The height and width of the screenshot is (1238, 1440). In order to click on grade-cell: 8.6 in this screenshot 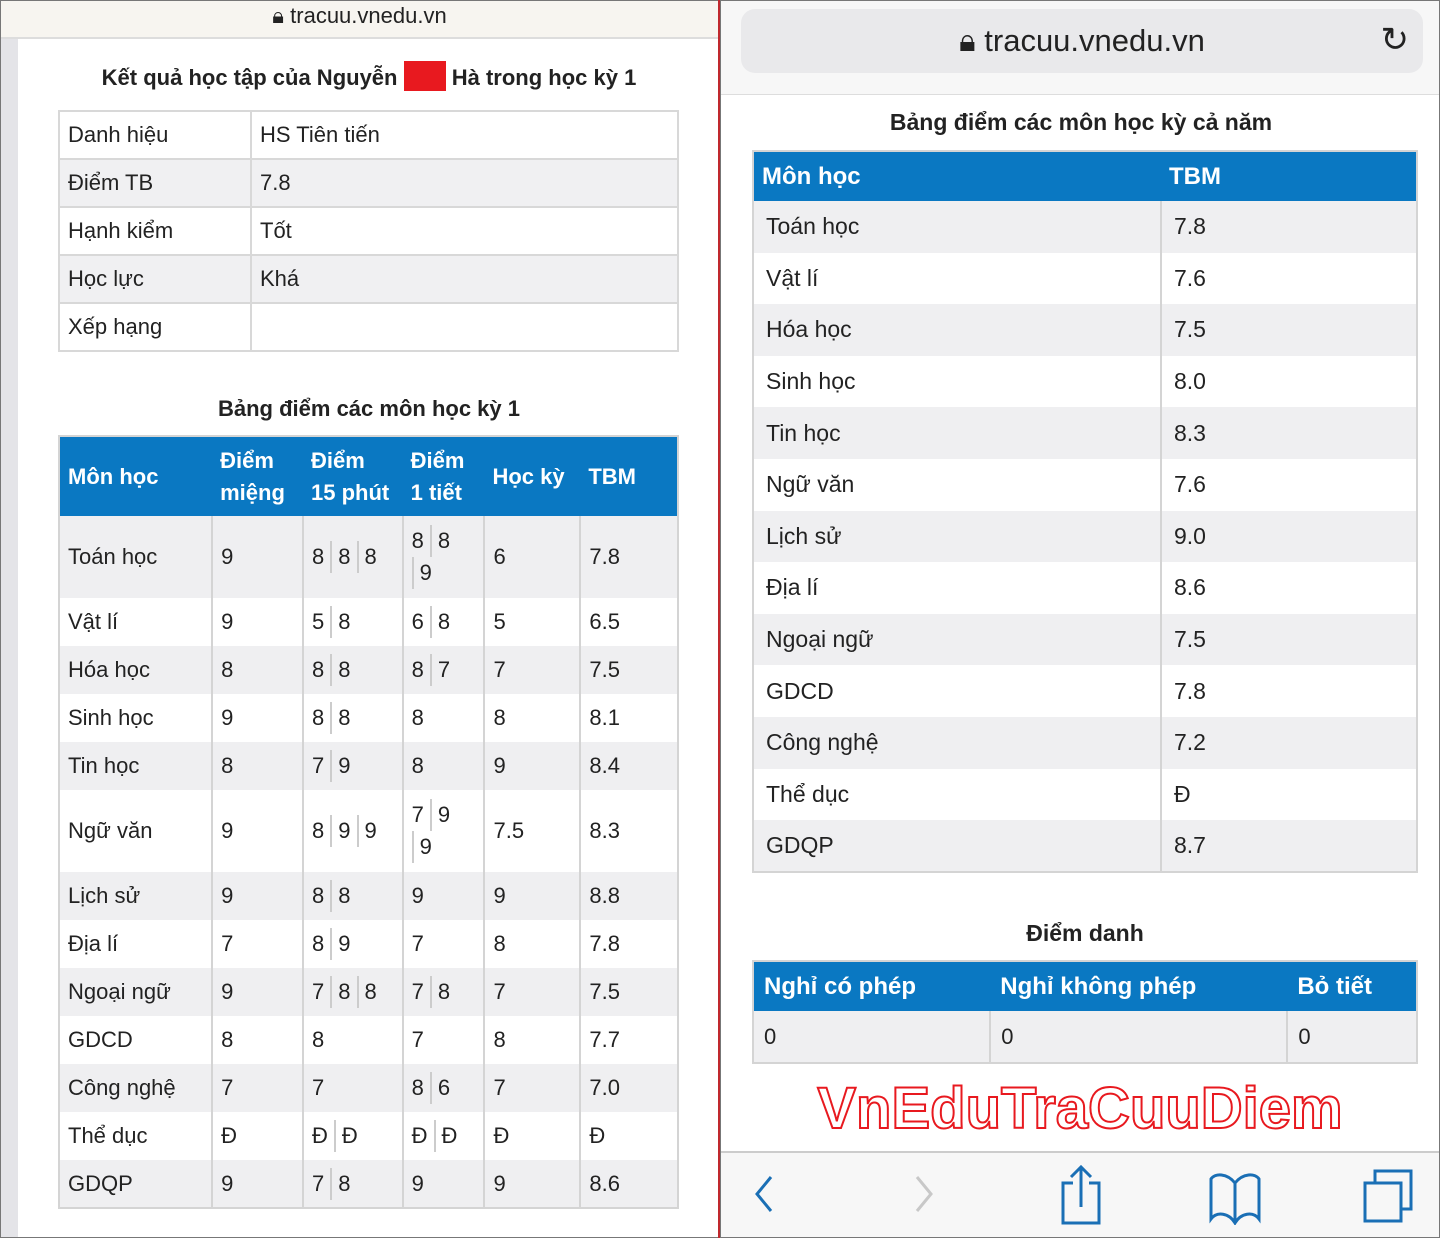, I will do `click(629, 1184)`.